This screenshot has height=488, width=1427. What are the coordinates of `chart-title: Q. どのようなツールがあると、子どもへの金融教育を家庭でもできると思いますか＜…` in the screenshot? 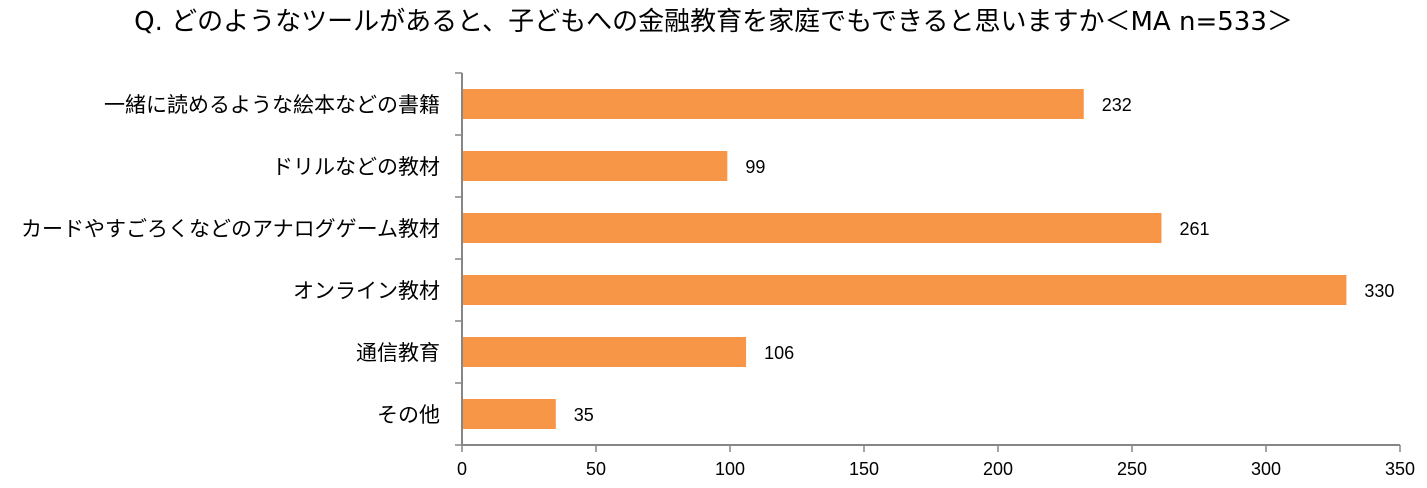 It's located at (713, 22).